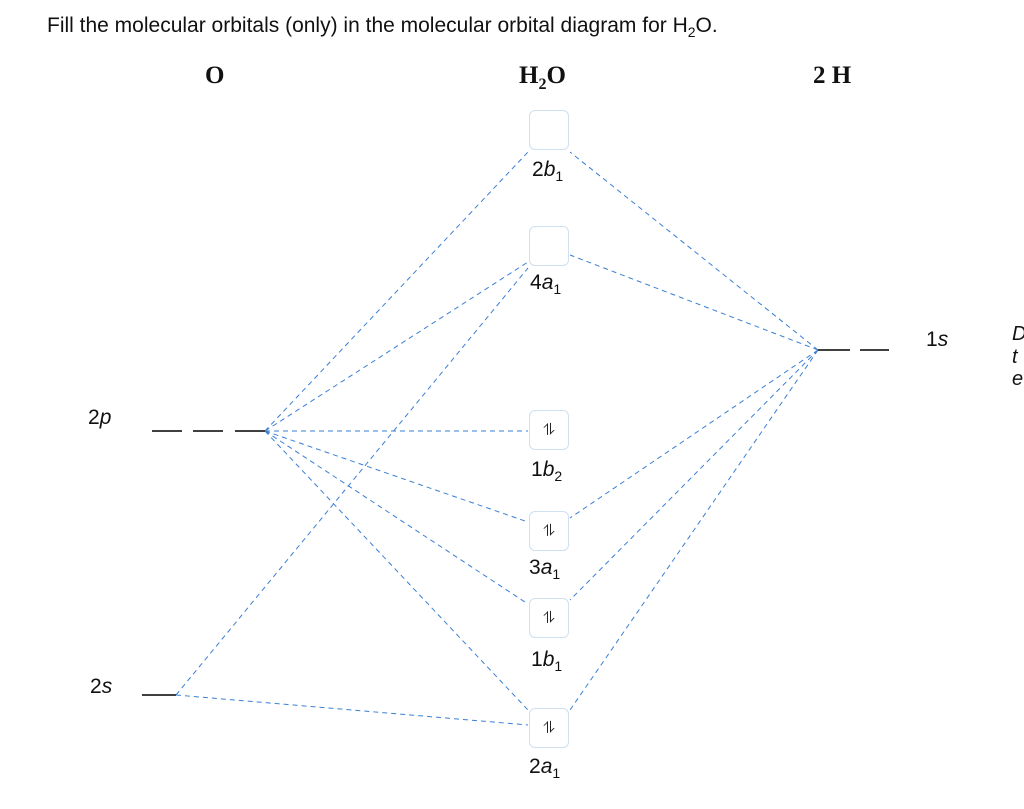 This screenshot has height=809, width=1024. I want to click on oxygen-column-header: O, so click(215, 75).